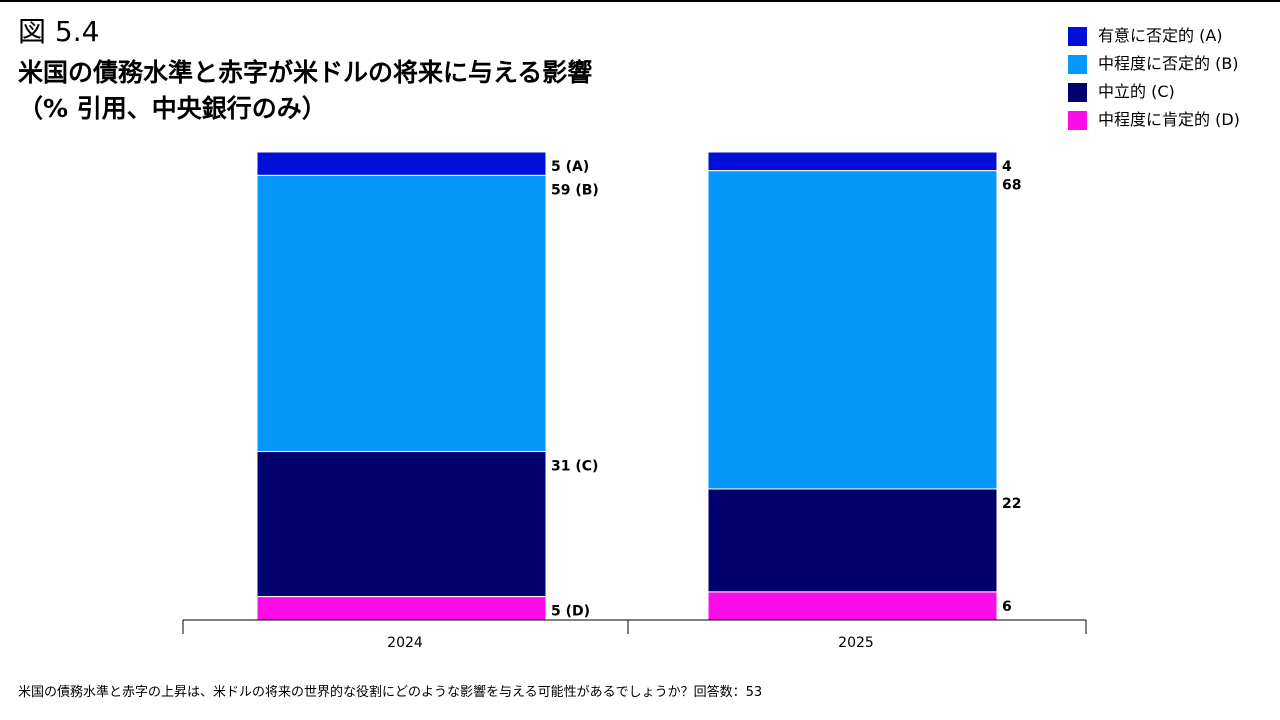 This screenshot has width=1280, height=720. Describe the element at coordinates (852, 161) in the screenshot. I see `bar-2025-a` at that location.